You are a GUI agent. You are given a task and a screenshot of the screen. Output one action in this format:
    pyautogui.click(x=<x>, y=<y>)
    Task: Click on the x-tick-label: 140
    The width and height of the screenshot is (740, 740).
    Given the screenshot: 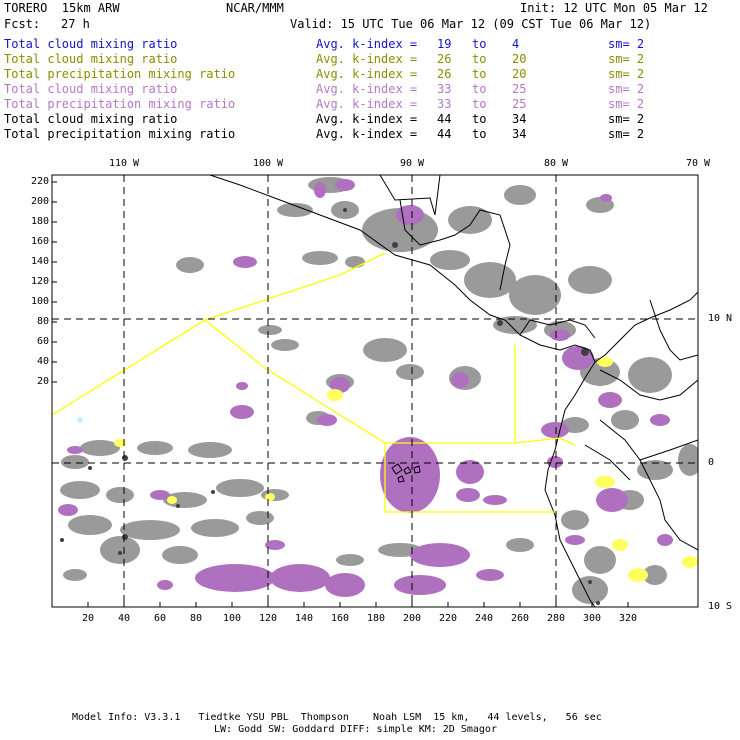 What is the action you would take?
    pyautogui.click(x=304, y=618)
    